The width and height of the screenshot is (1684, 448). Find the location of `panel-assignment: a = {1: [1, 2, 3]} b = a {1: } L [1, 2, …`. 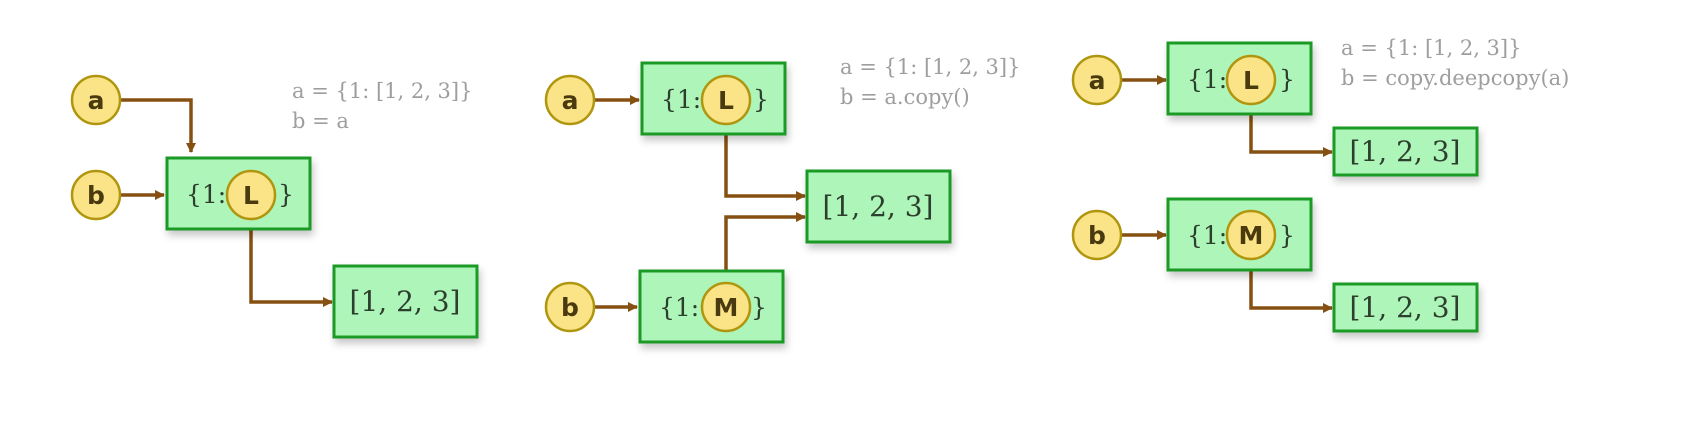

panel-assignment: a = {1: [1, 2, 3]} b = a {1: } L [1, 2, … is located at coordinates (274, 206).